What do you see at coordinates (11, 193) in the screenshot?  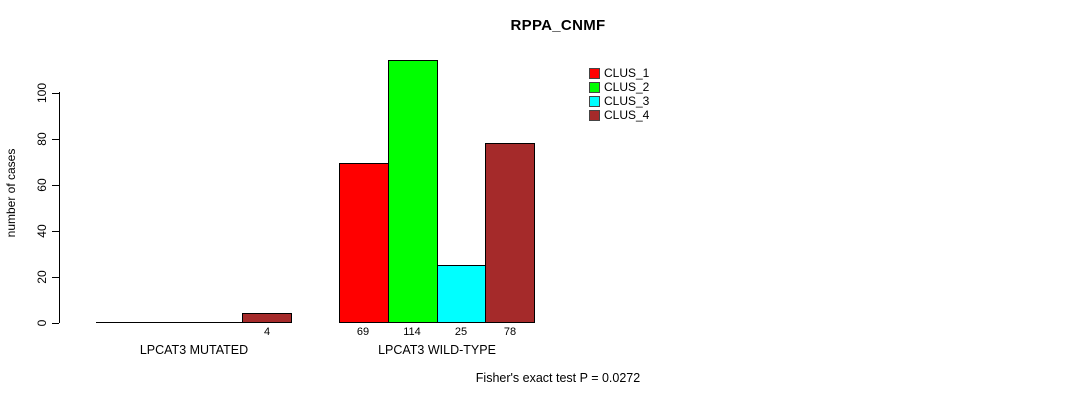 I see `y-axis-title: number of cases` at bounding box center [11, 193].